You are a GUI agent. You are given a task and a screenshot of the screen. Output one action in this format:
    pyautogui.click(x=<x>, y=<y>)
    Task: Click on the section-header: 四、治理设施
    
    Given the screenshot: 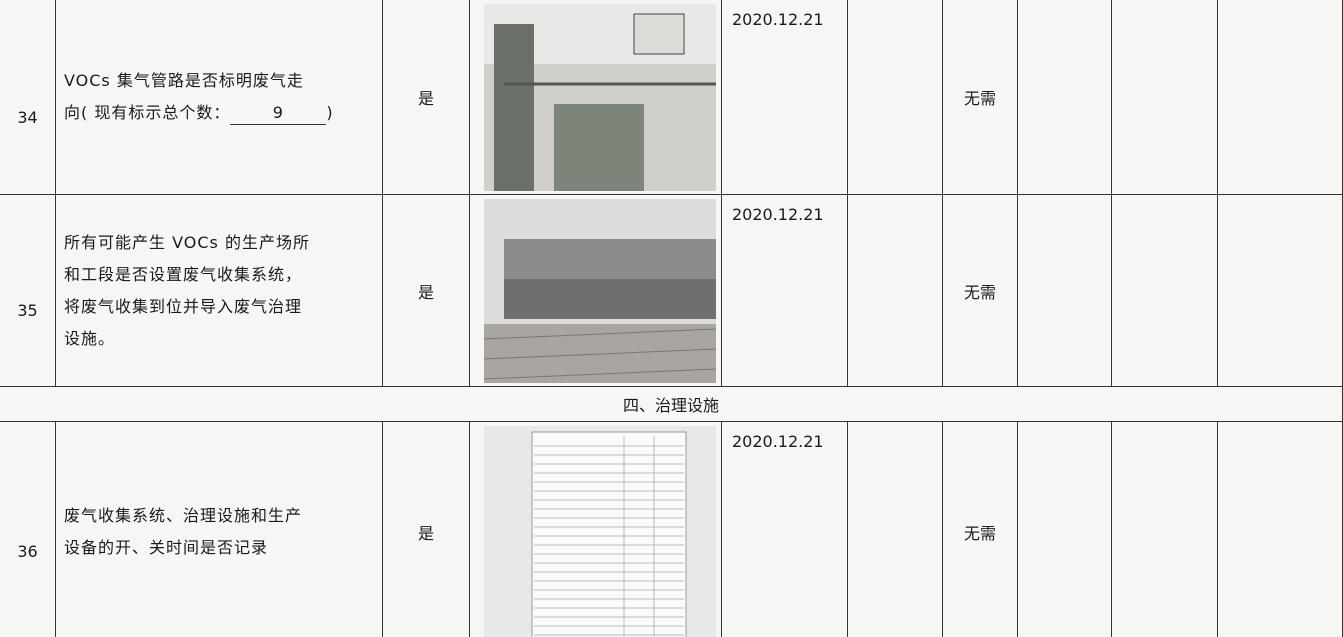 What is the action you would take?
    pyautogui.click(x=671, y=404)
    